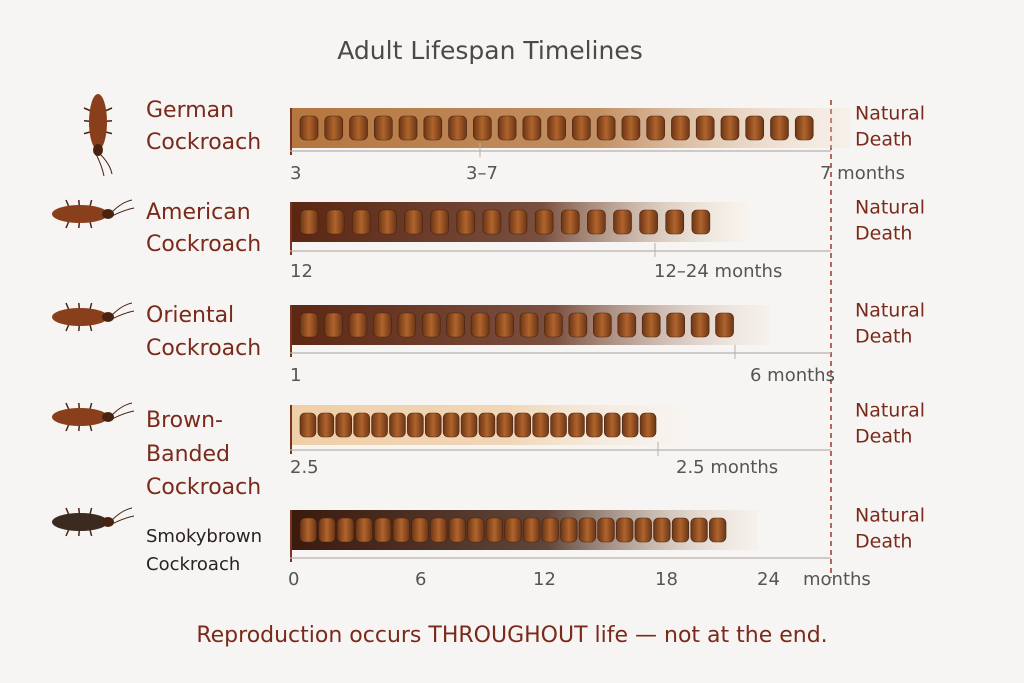  What do you see at coordinates (792, 375) in the screenshot?
I see `tick-label: 6 months` at bounding box center [792, 375].